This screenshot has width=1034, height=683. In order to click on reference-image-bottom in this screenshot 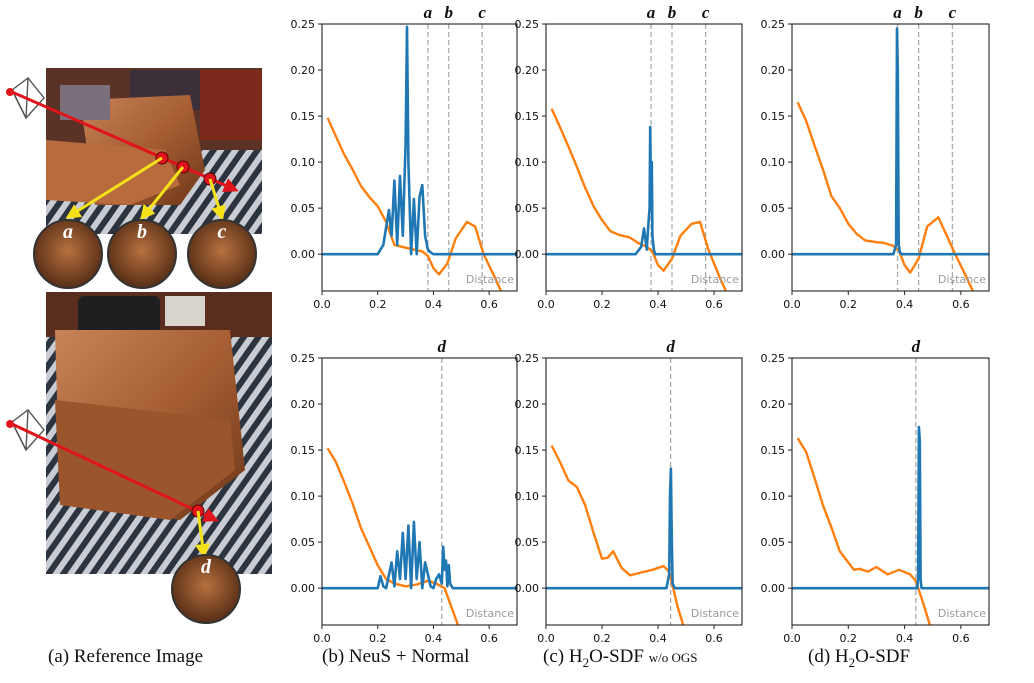, I will do `click(159, 433)`.